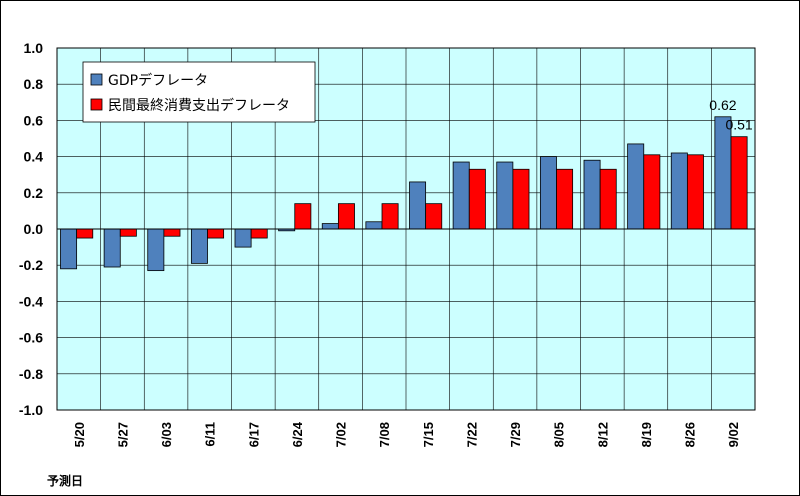 The height and width of the screenshot is (496, 800). Describe the element at coordinates (199, 92) in the screenshot. I see `legend-box` at that location.